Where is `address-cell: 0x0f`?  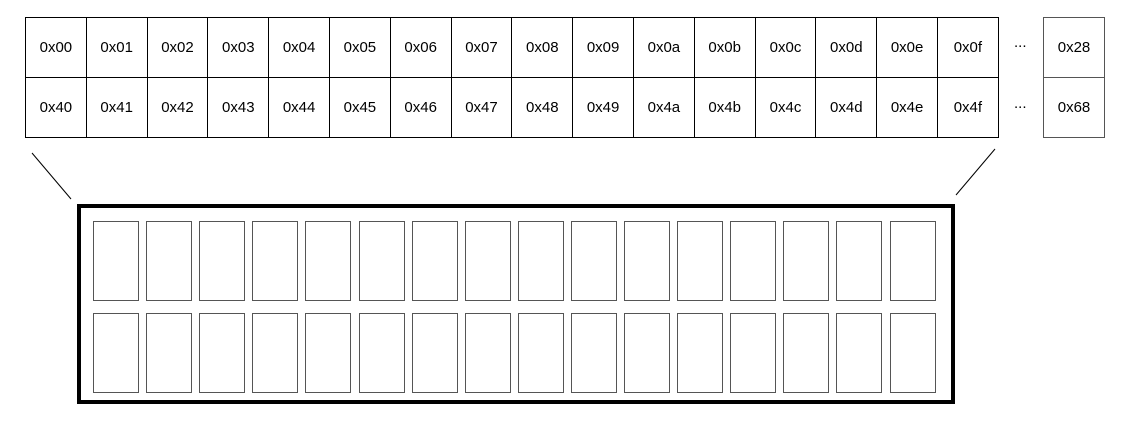 address-cell: 0x0f is located at coordinates (968, 47).